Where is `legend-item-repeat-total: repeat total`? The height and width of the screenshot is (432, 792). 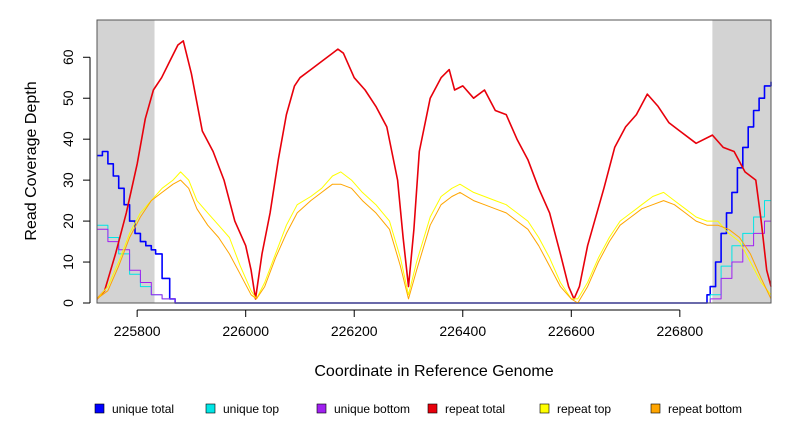
legend-item-repeat-total: repeat total is located at coordinates (466, 409).